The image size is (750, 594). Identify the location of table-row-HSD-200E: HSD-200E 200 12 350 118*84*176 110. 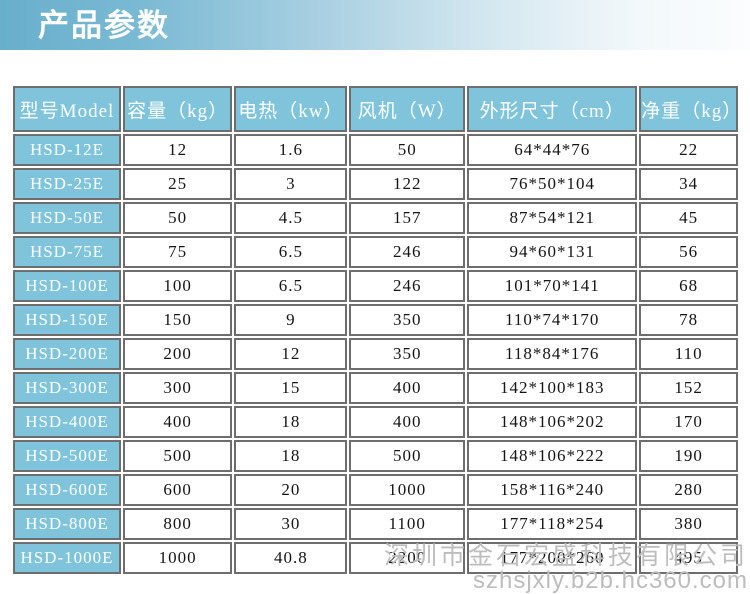
(375, 354).